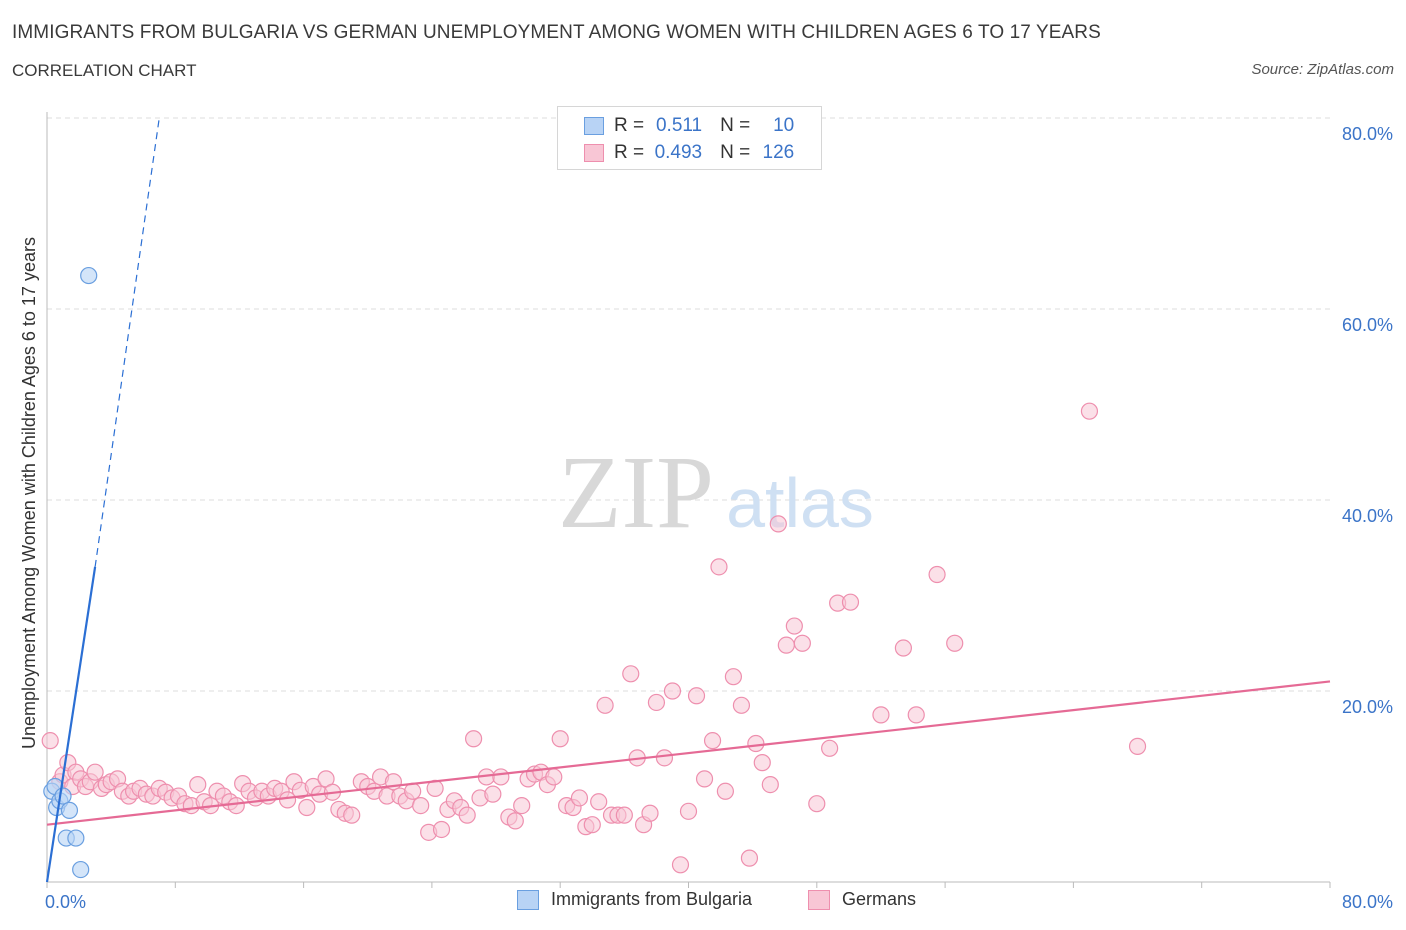 The height and width of the screenshot is (930, 1406). Describe the element at coordinates (678, 152) in the screenshot. I see `r-value: 0.493` at that location.